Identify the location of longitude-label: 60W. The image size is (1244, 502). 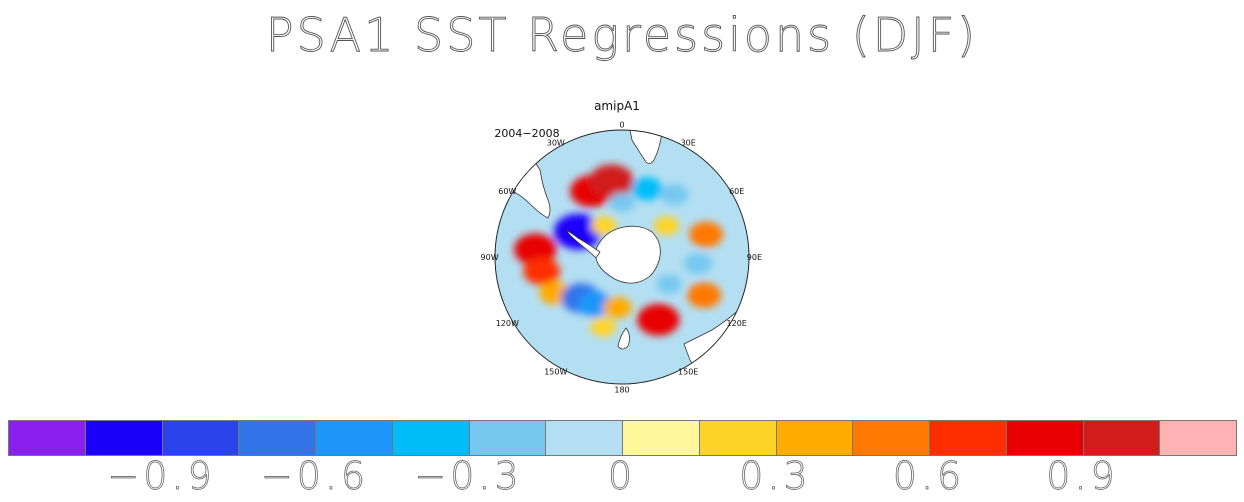
(507, 191).